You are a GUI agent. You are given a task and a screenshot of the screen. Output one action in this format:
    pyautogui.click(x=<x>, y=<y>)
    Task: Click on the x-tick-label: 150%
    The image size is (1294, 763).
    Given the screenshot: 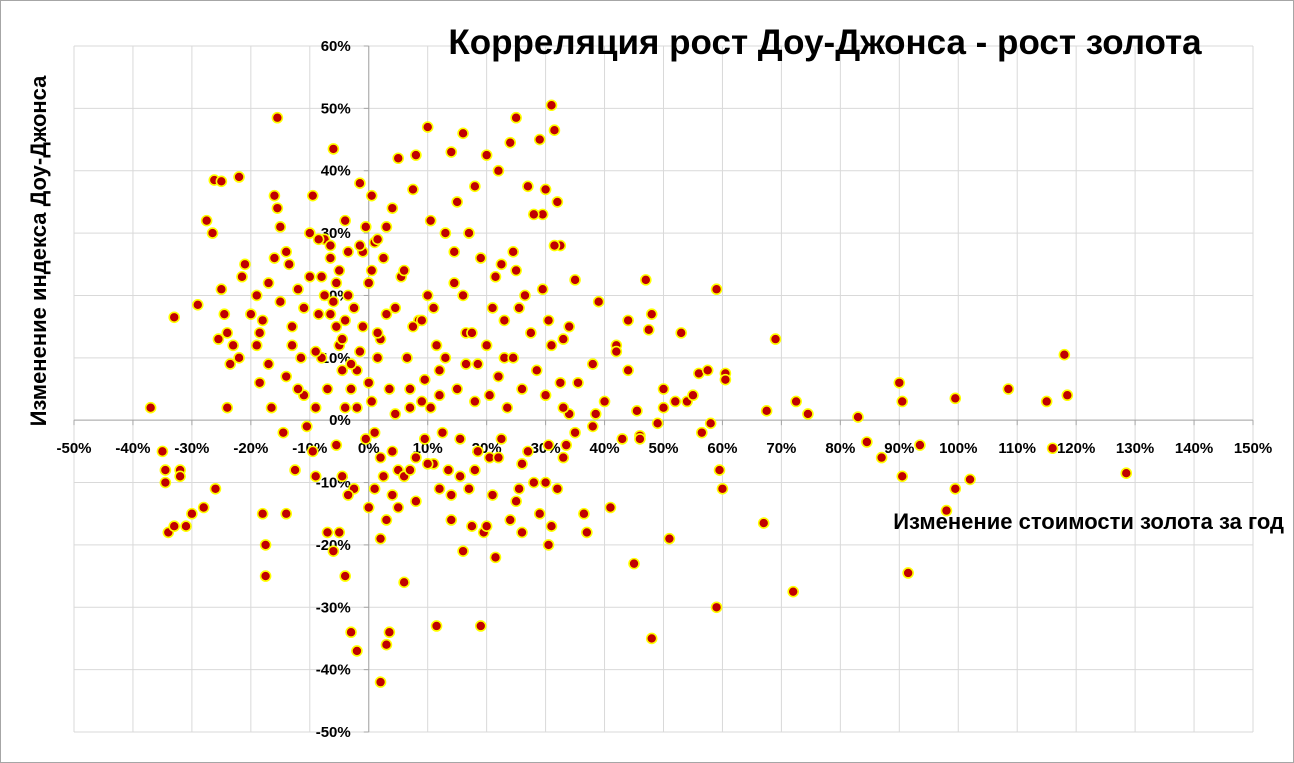 What is the action you would take?
    pyautogui.click(x=1253, y=448)
    